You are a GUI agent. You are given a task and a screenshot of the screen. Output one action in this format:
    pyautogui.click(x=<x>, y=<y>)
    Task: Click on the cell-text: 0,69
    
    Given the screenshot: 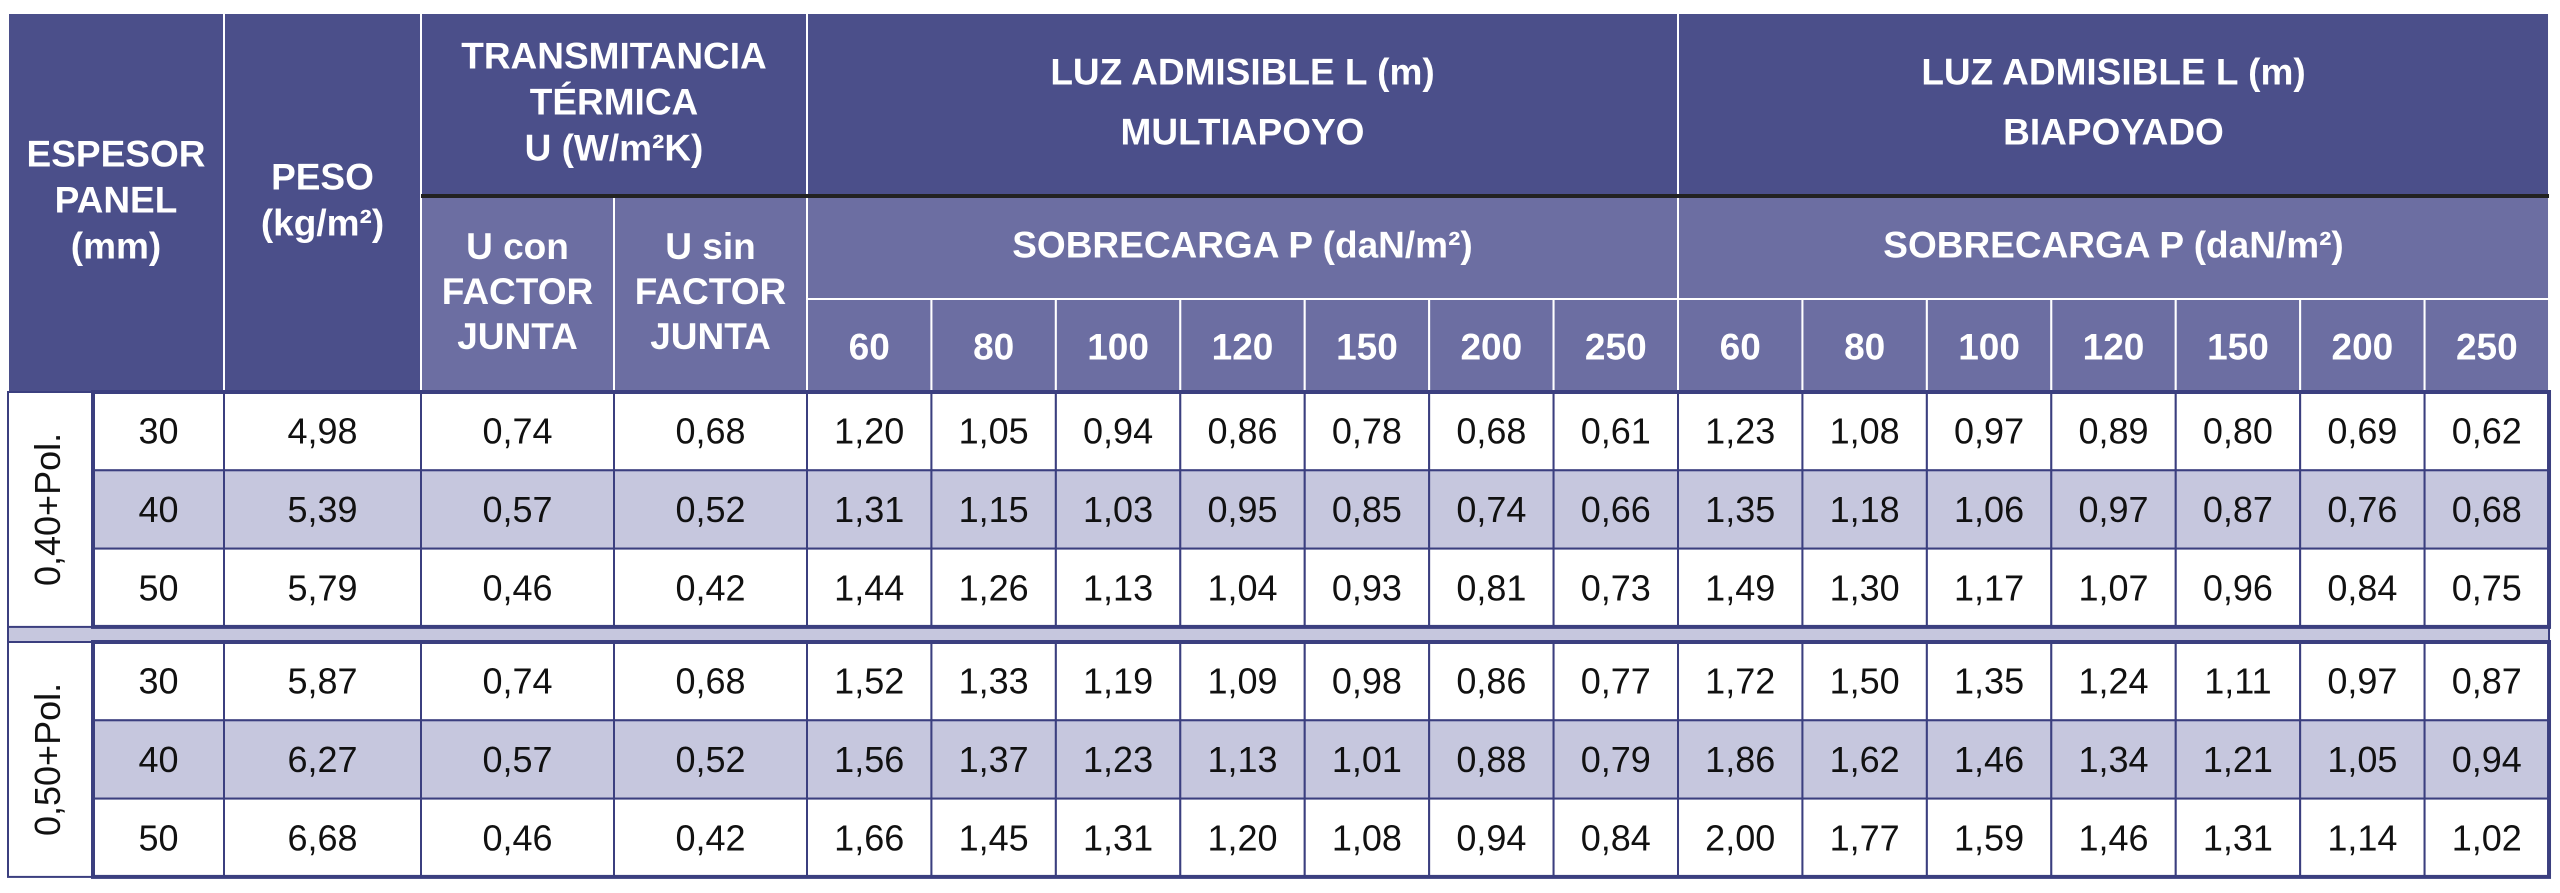 What is the action you would take?
    pyautogui.click(x=2362, y=431)
    